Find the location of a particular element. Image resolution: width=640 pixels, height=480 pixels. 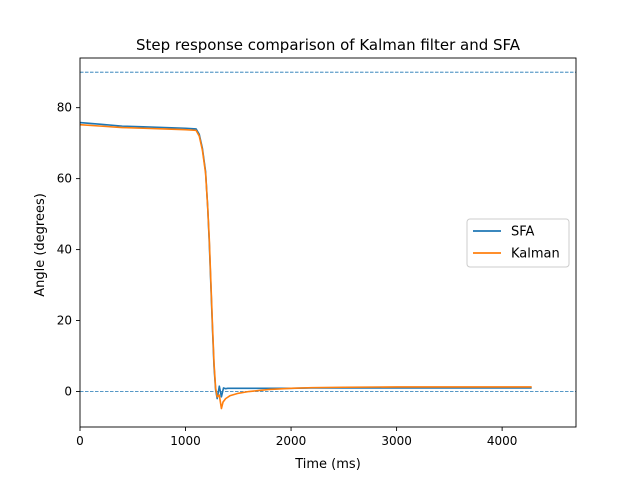

legend-label-sfa: SFA is located at coordinates (523, 232).